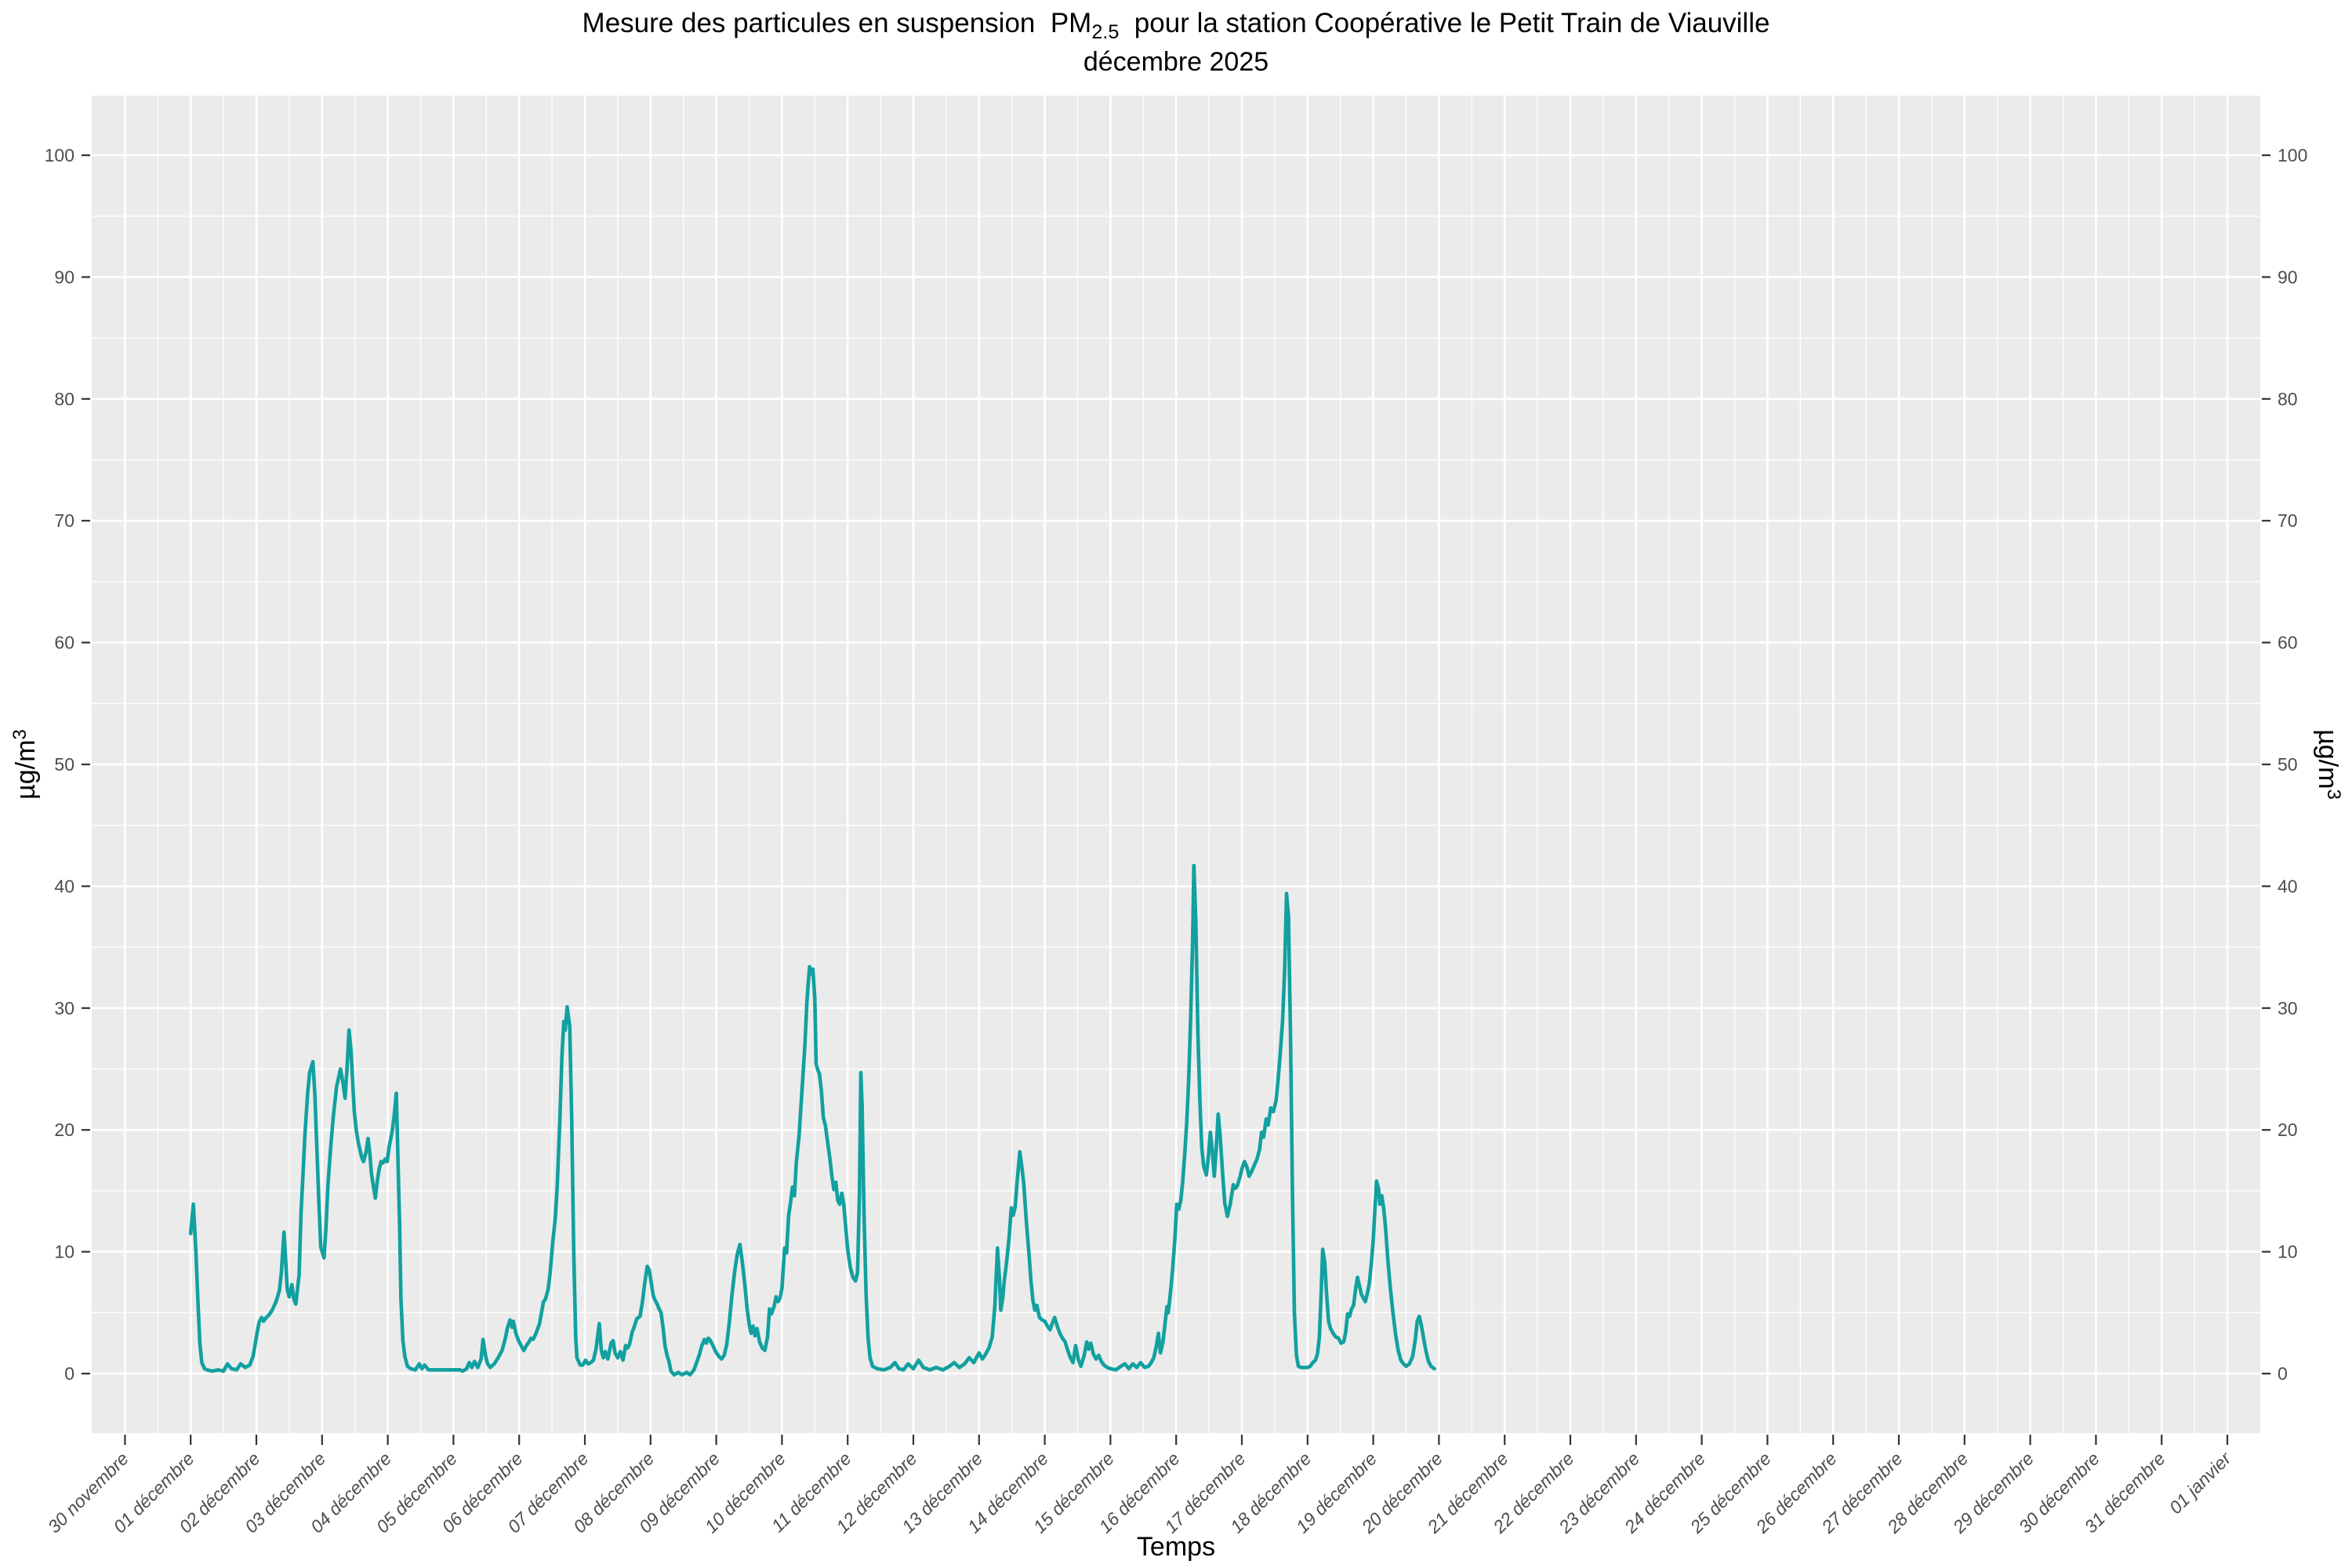 The width and height of the screenshot is (2352, 1568). Describe the element at coordinates (2328, 764) in the screenshot. I see `y-axis-title-right: µg/m3` at that location.